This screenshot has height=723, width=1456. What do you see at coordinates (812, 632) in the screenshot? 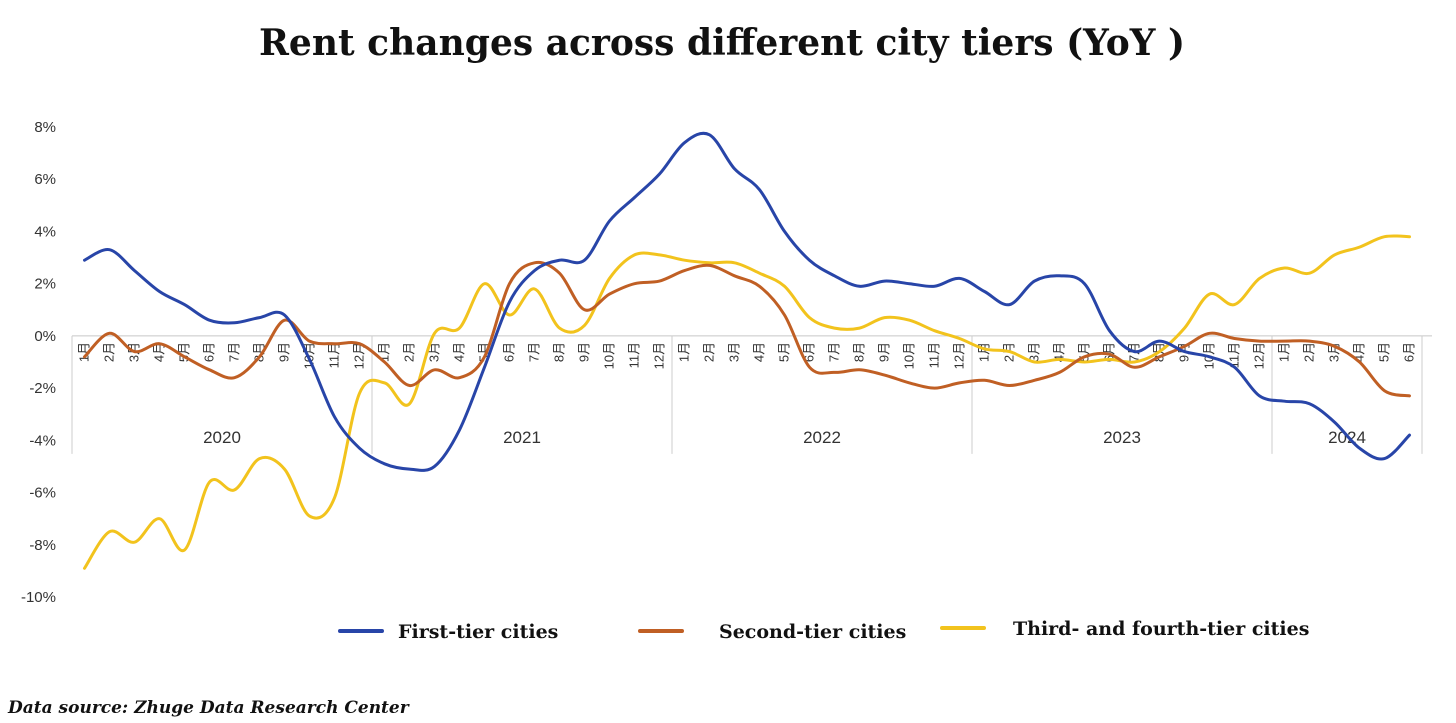
I see `legend-label-second-tier: Second-tier cities` at bounding box center [812, 632].